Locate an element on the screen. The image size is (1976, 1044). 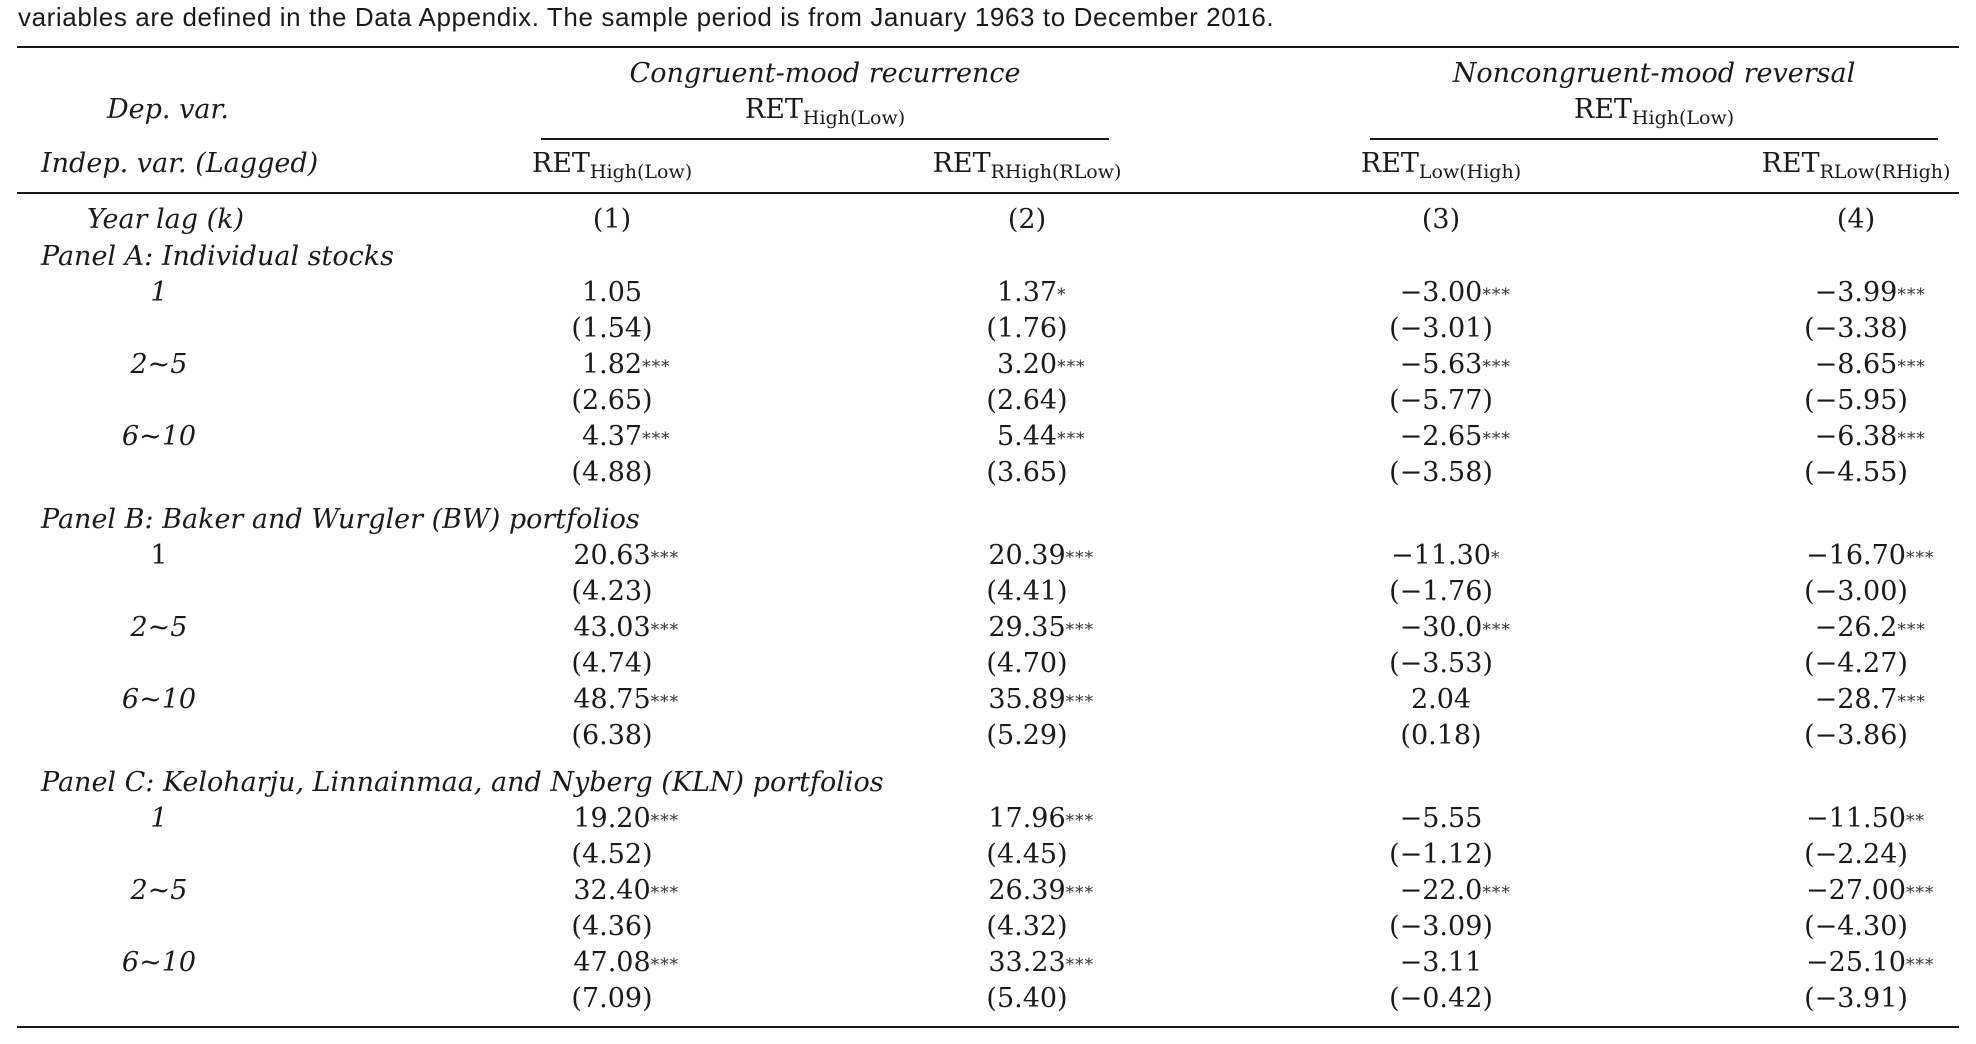
t-statistic-cell: (−4.27) is located at coordinates (1856, 663).